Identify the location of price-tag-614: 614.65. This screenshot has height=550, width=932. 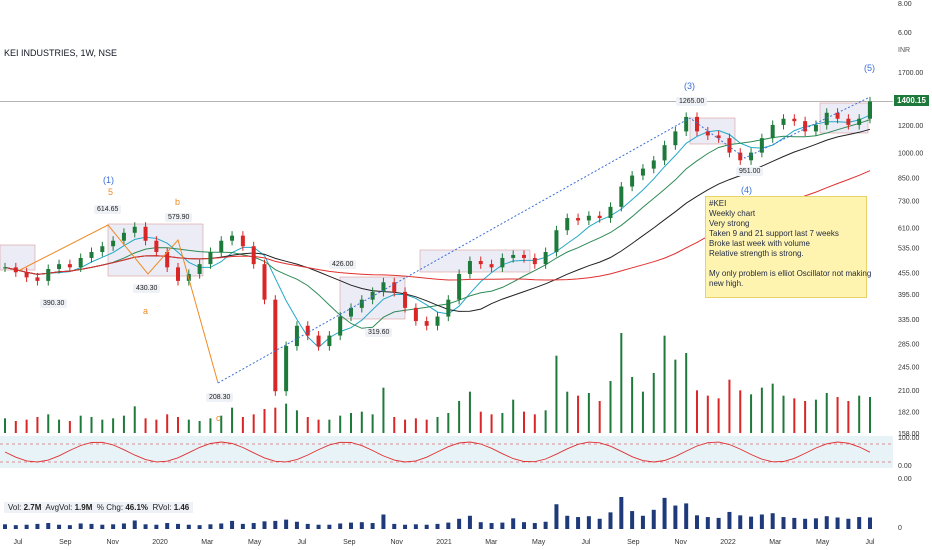
(108, 209).